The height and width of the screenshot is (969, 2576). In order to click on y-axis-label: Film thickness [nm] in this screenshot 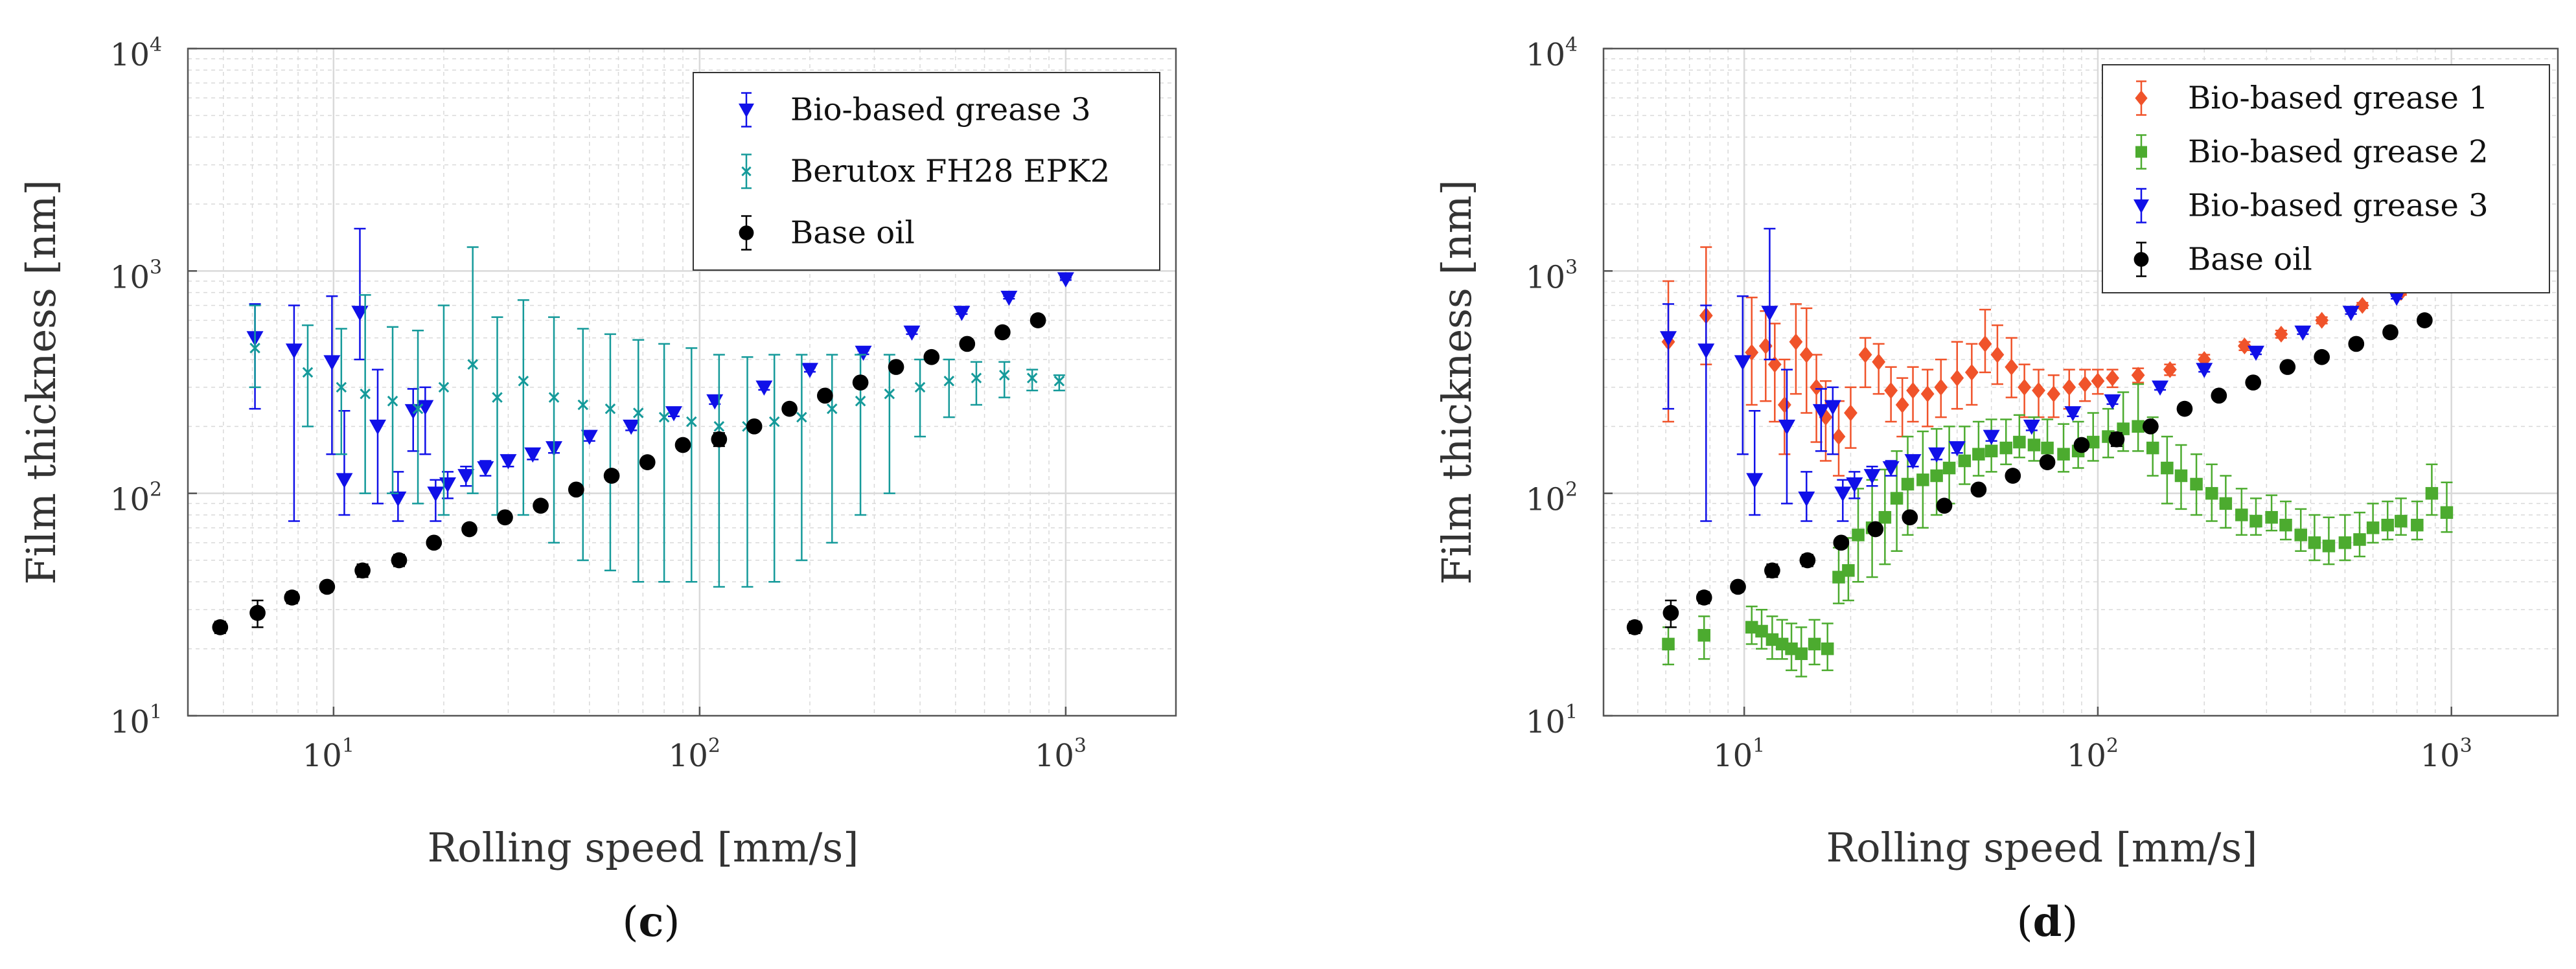, I will do `click(1456, 381)`.